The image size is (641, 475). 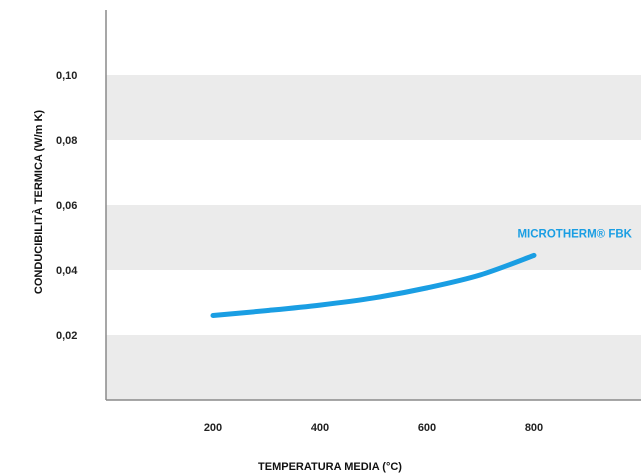 I want to click on x-tick-label: 400, so click(x=320, y=428).